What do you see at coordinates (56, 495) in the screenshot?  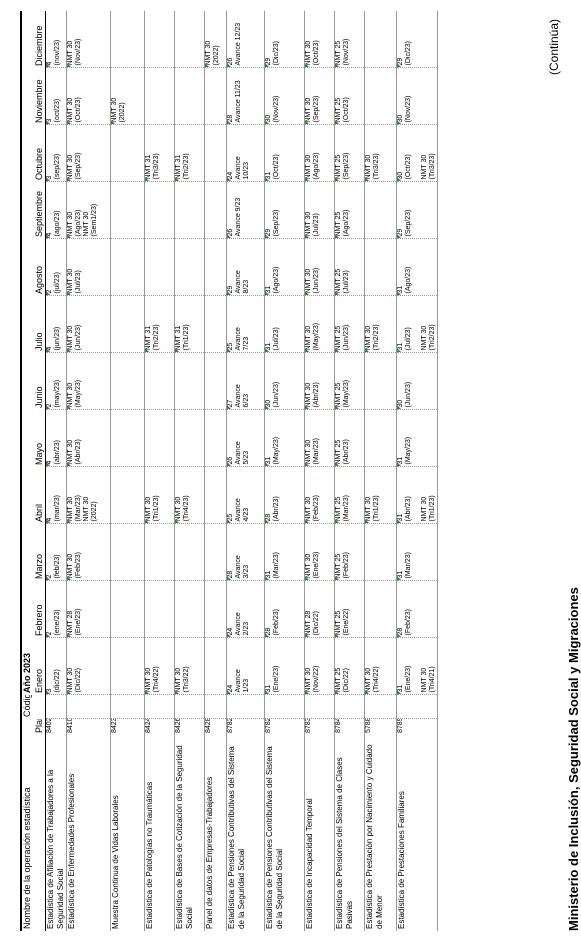 I see `month-cell: 4 (mar/23)` at bounding box center [56, 495].